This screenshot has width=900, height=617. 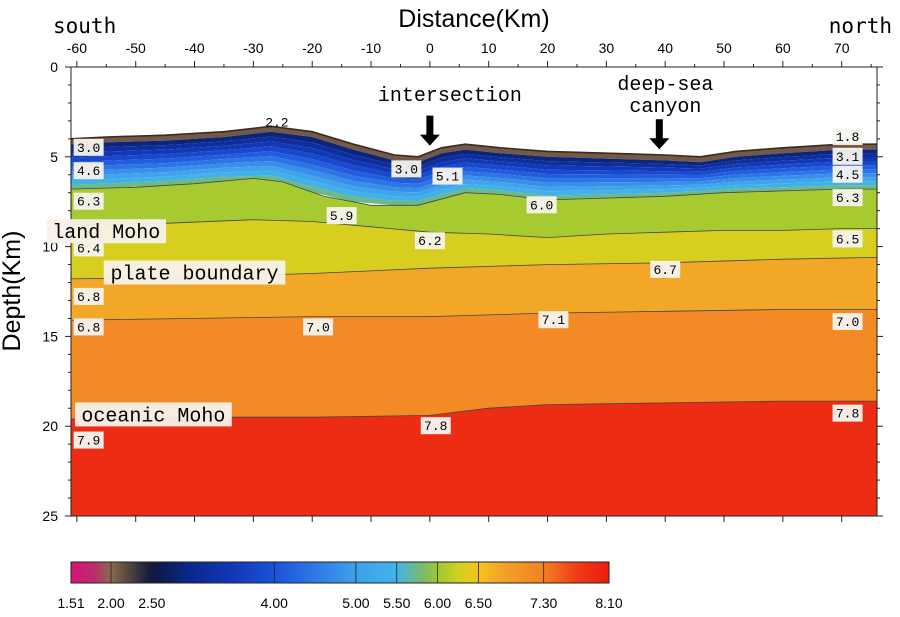 I want to click on colorbar-ticks: 1.51 2.00 2.50 4.00 5.00 5.50 6.00 6.50 7.30 8.10, so click(x=340, y=586).